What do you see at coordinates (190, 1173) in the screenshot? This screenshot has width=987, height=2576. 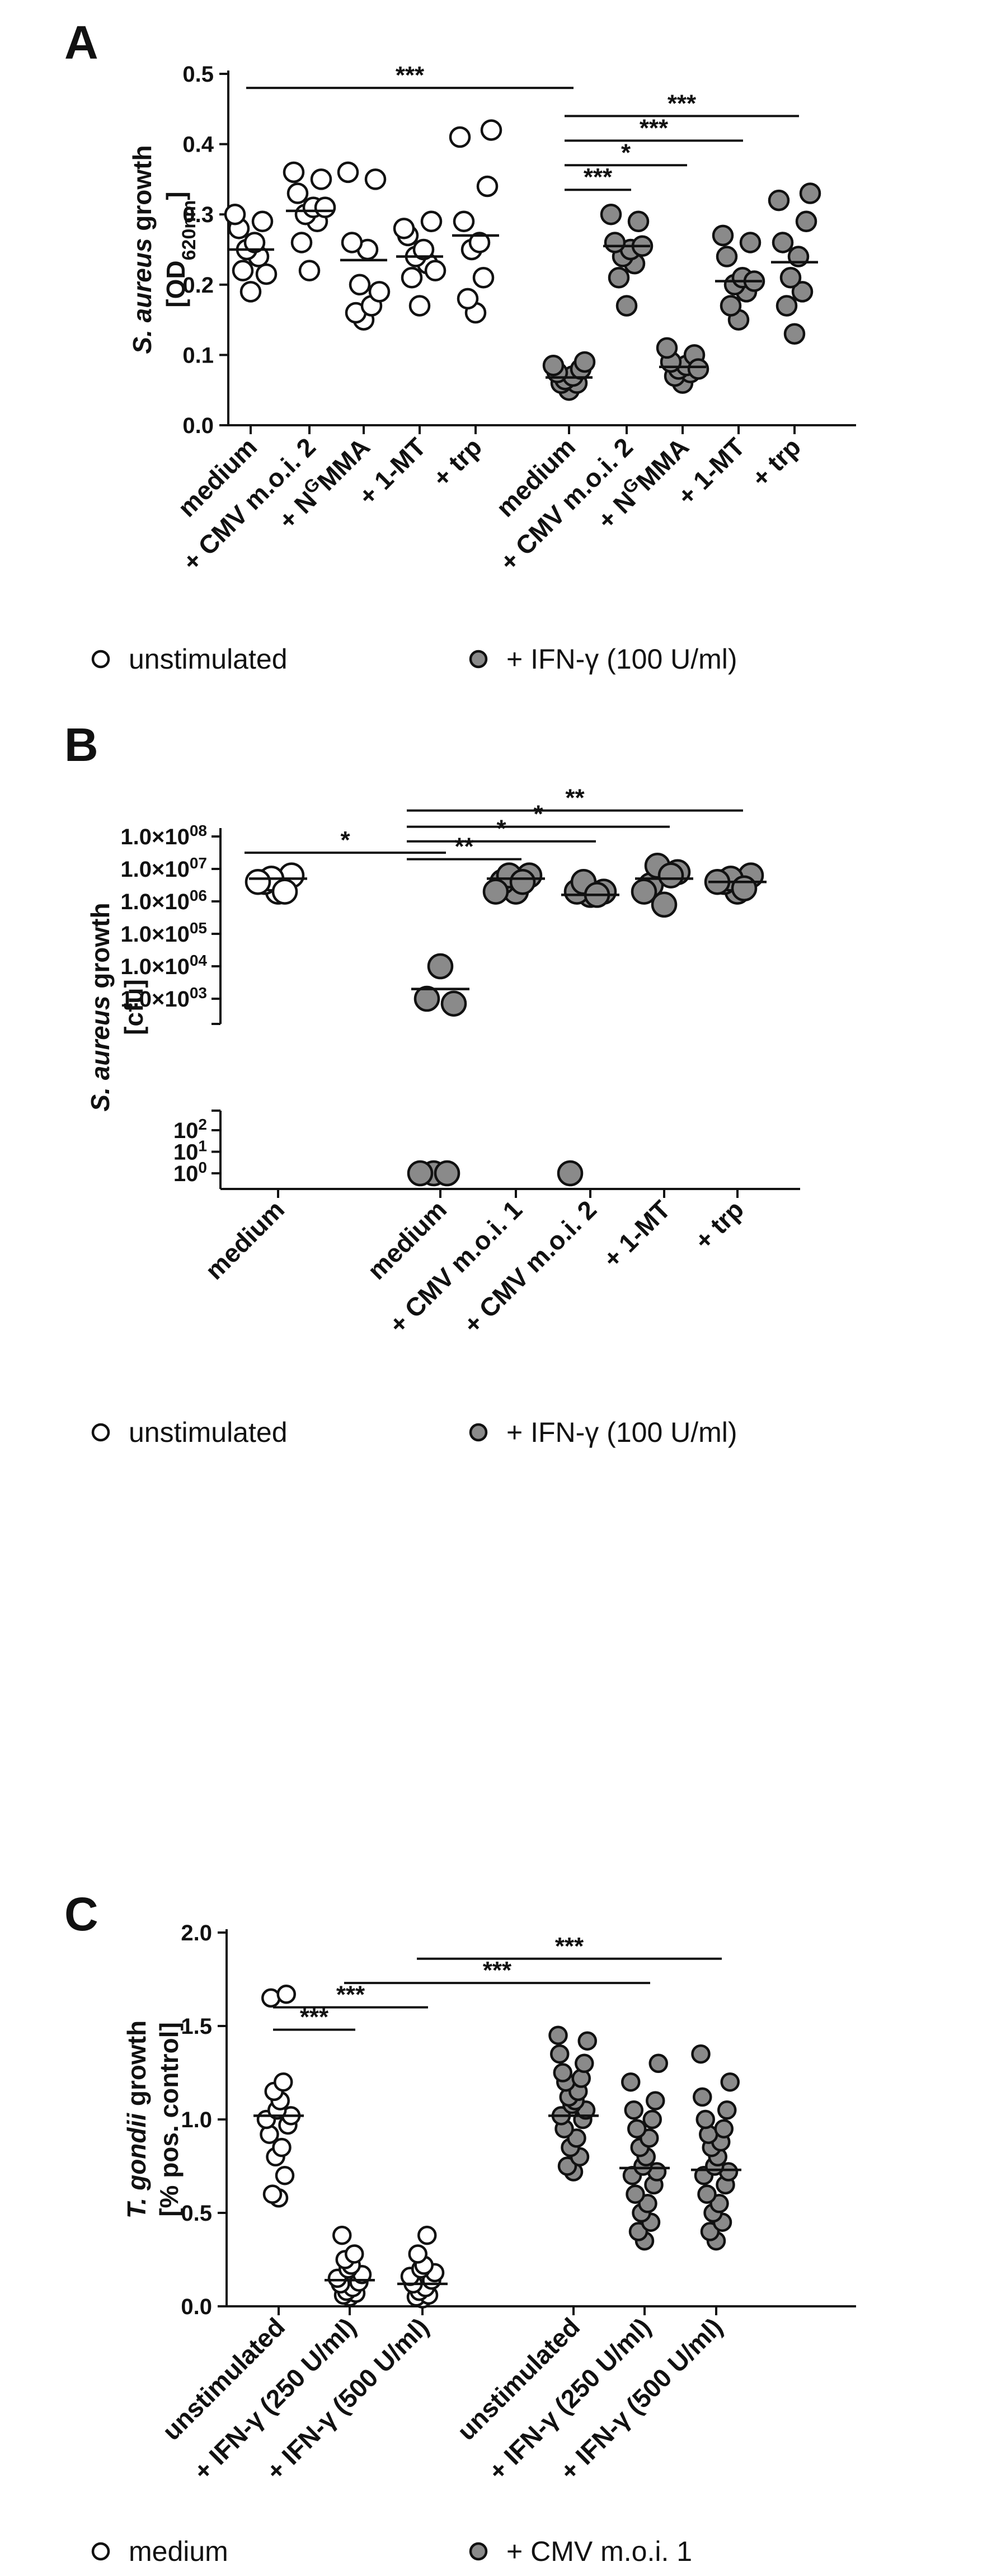 I see `y-tick-label: 10⁰` at bounding box center [190, 1173].